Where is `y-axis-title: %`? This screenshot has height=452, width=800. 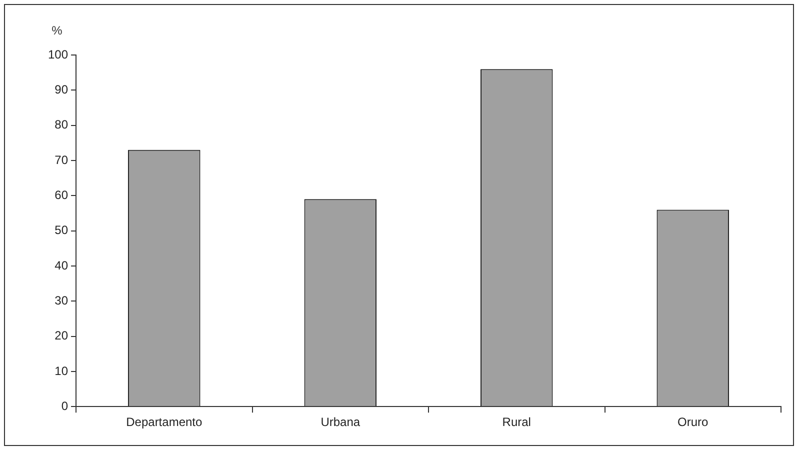
y-axis-title: % is located at coordinates (57, 30).